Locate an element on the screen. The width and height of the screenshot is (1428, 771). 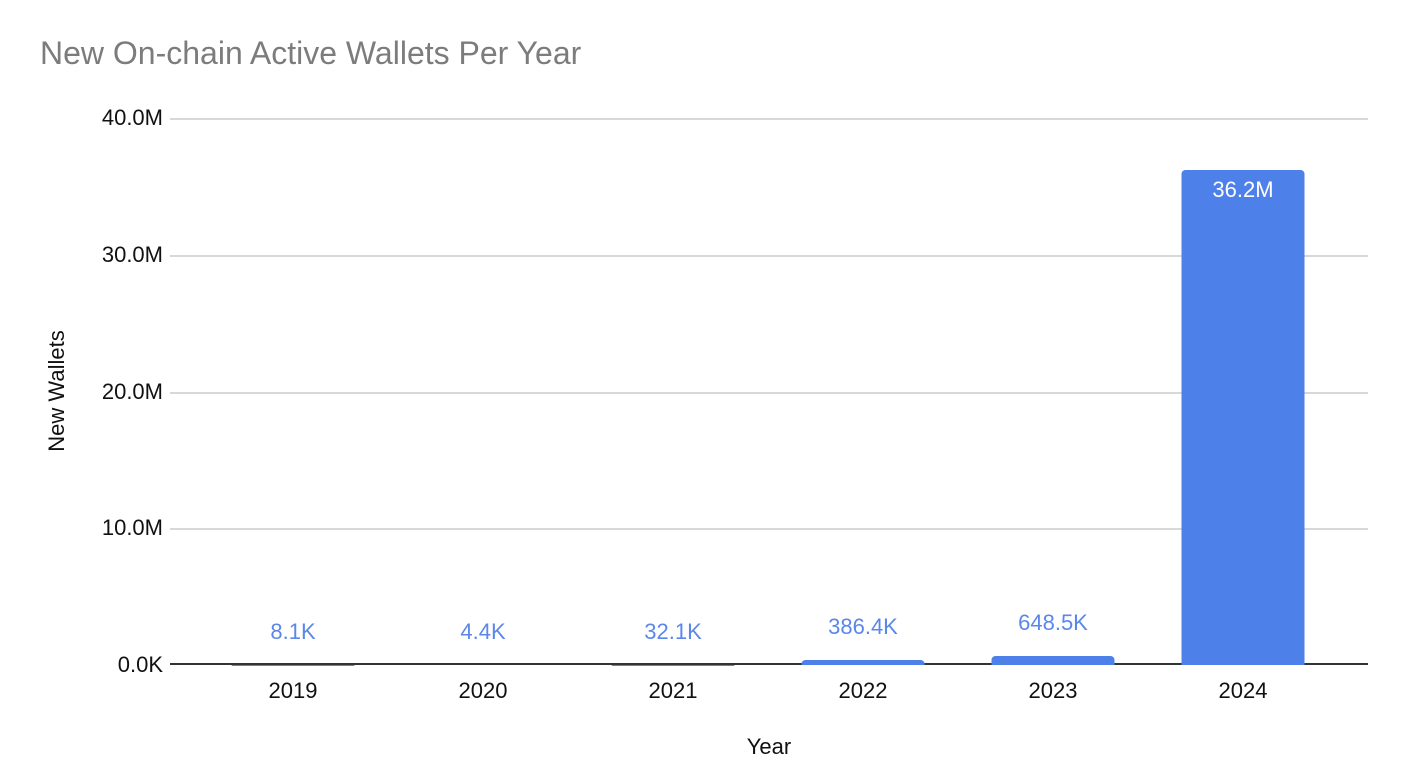
bar-value-label-2020: 4.4K is located at coordinates (483, 631).